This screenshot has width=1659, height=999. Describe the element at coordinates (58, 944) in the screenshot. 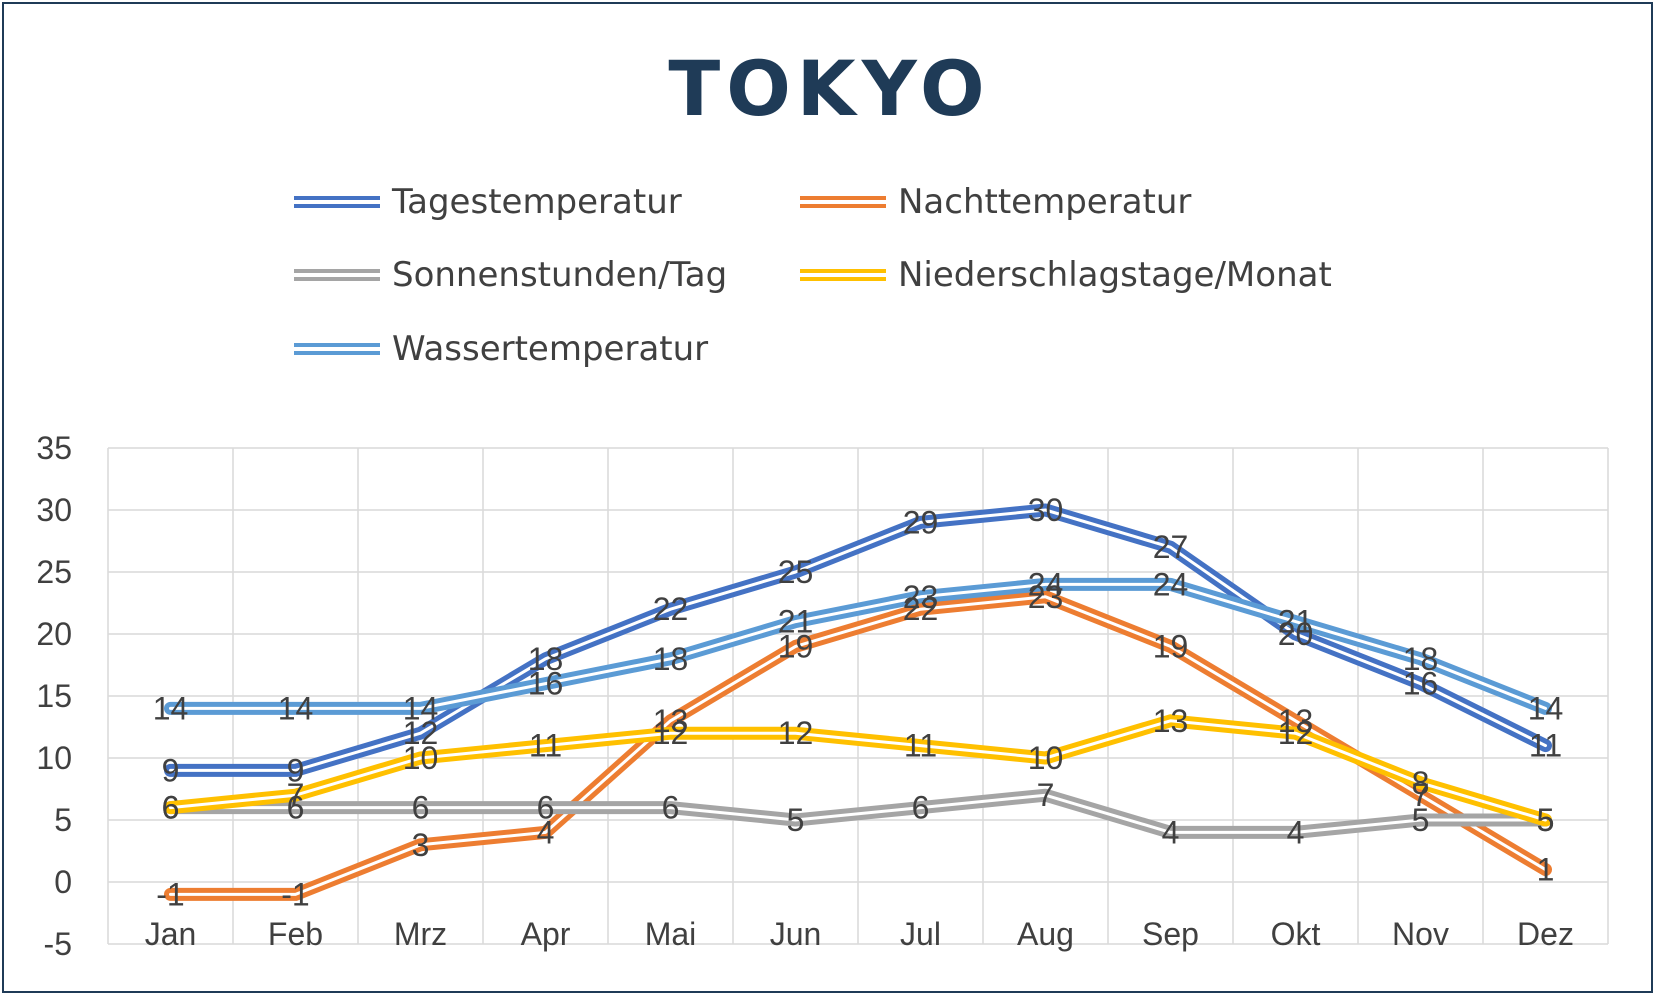

I see `y-tick-label: -5` at that location.